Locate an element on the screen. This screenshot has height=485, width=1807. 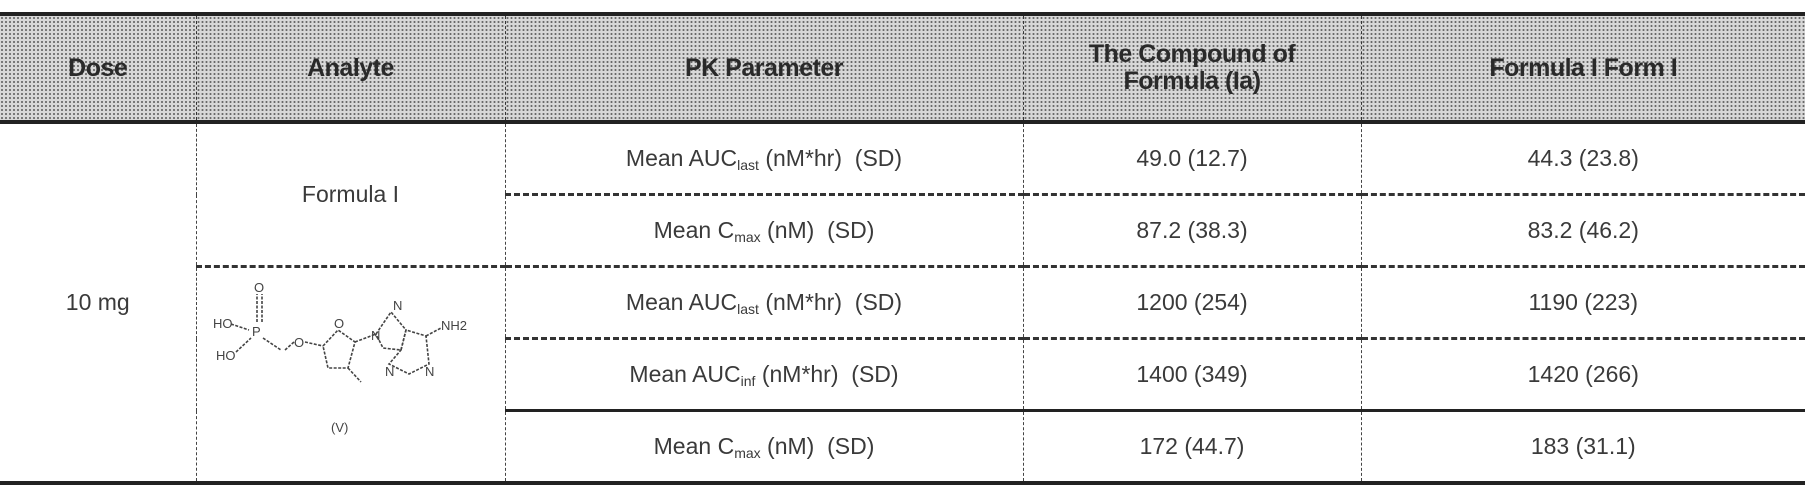
pk-param-cell: Mean AUCinf (nM*hr) (SD) is located at coordinates (764, 375).